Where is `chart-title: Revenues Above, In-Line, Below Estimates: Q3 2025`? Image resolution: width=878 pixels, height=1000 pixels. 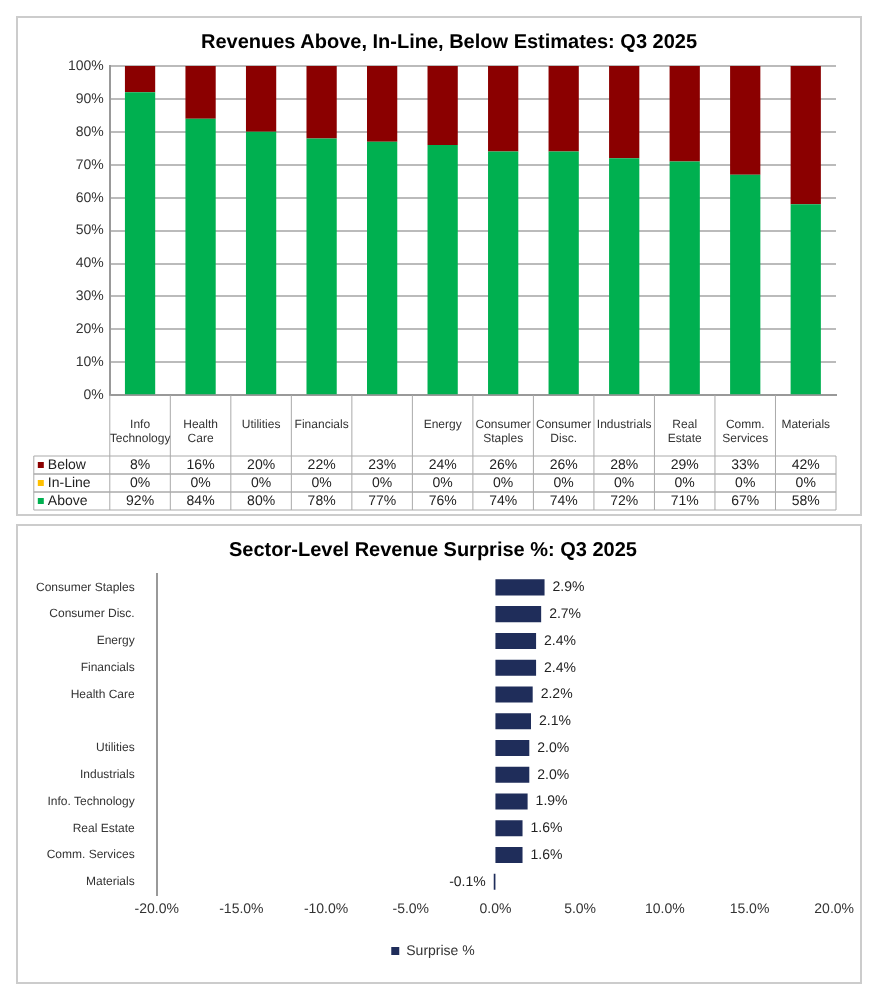
chart-title: Revenues Above, In-Line, Below Estimates: Q3 2025 is located at coordinates (449, 42).